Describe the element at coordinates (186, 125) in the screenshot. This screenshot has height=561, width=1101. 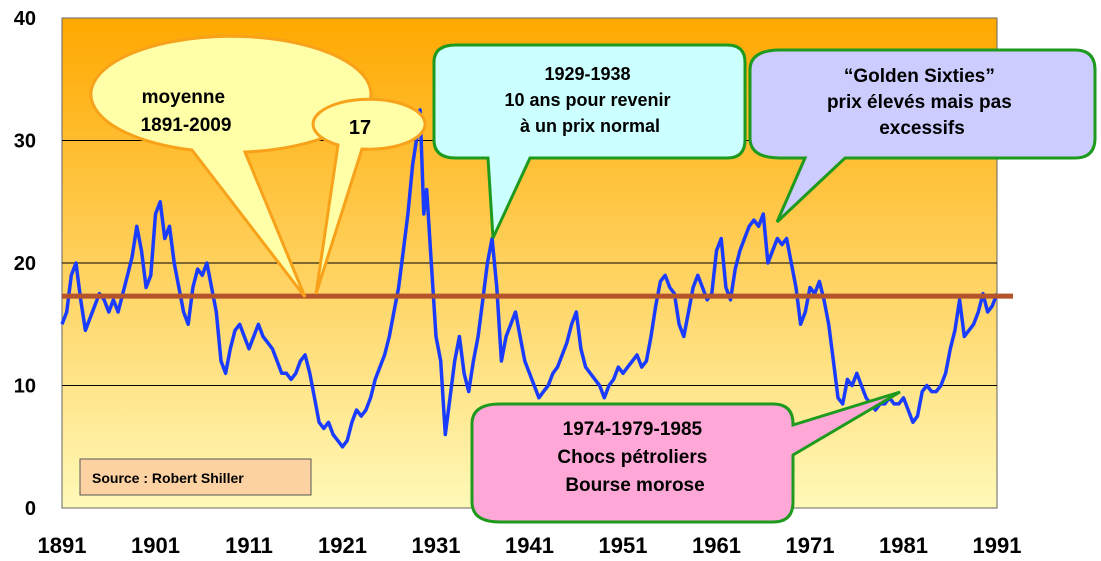
I see `callout-moyenne-line: 1891-2009` at that location.